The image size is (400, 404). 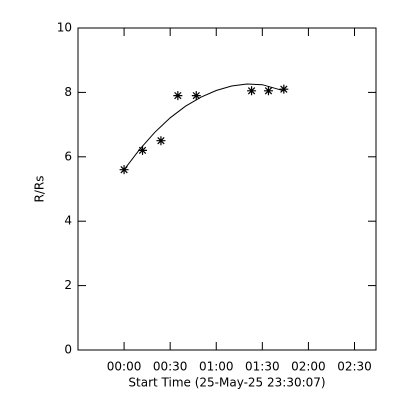 What do you see at coordinates (68, 350) in the screenshot?
I see `y-tick-label: 0` at bounding box center [68, 350].